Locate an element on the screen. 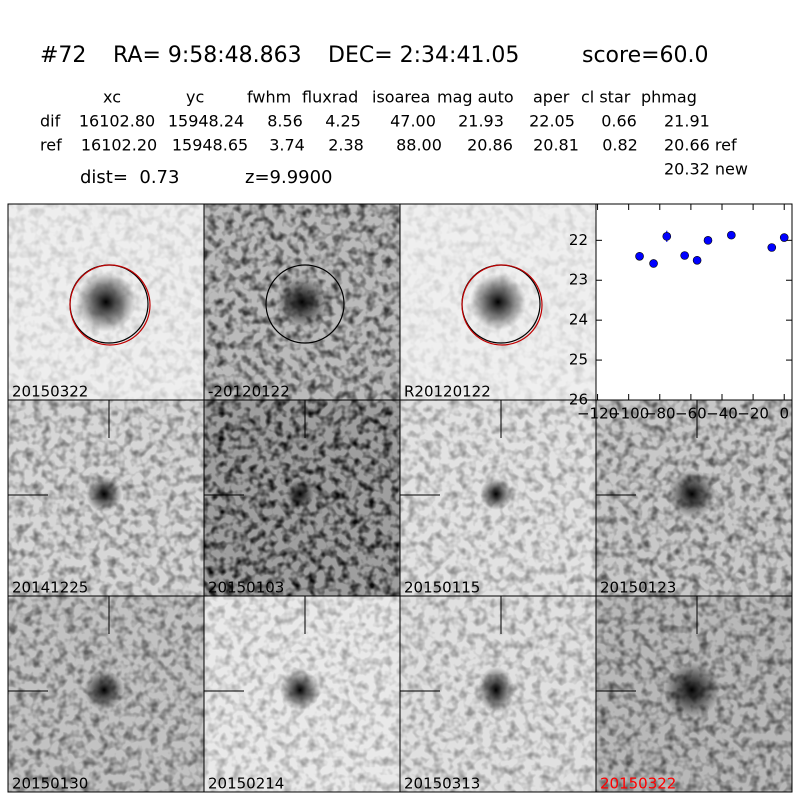  x-tick-label: −80 is located at coordinates (660, 414).